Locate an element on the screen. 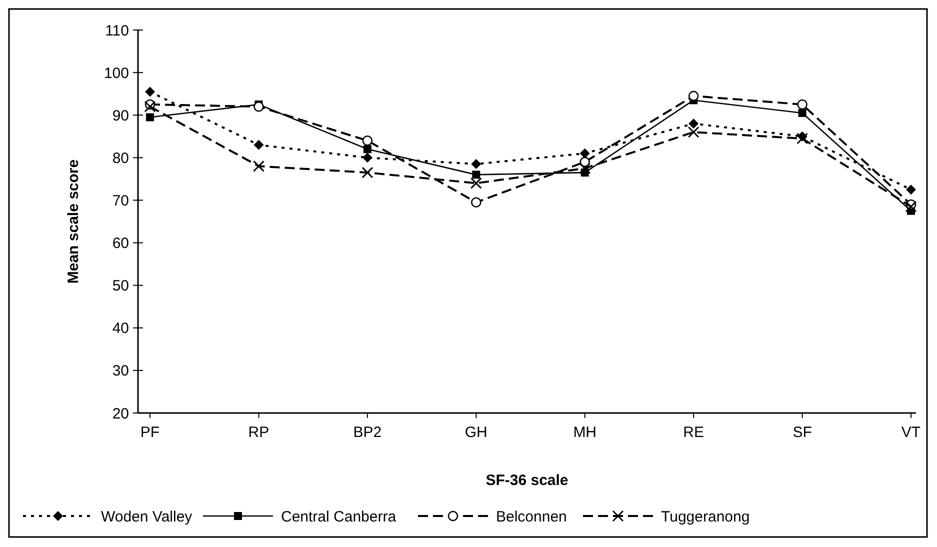 This screenshot has width=937, height=547. y-tick-label: 70 is located at coordinates (120, 201).